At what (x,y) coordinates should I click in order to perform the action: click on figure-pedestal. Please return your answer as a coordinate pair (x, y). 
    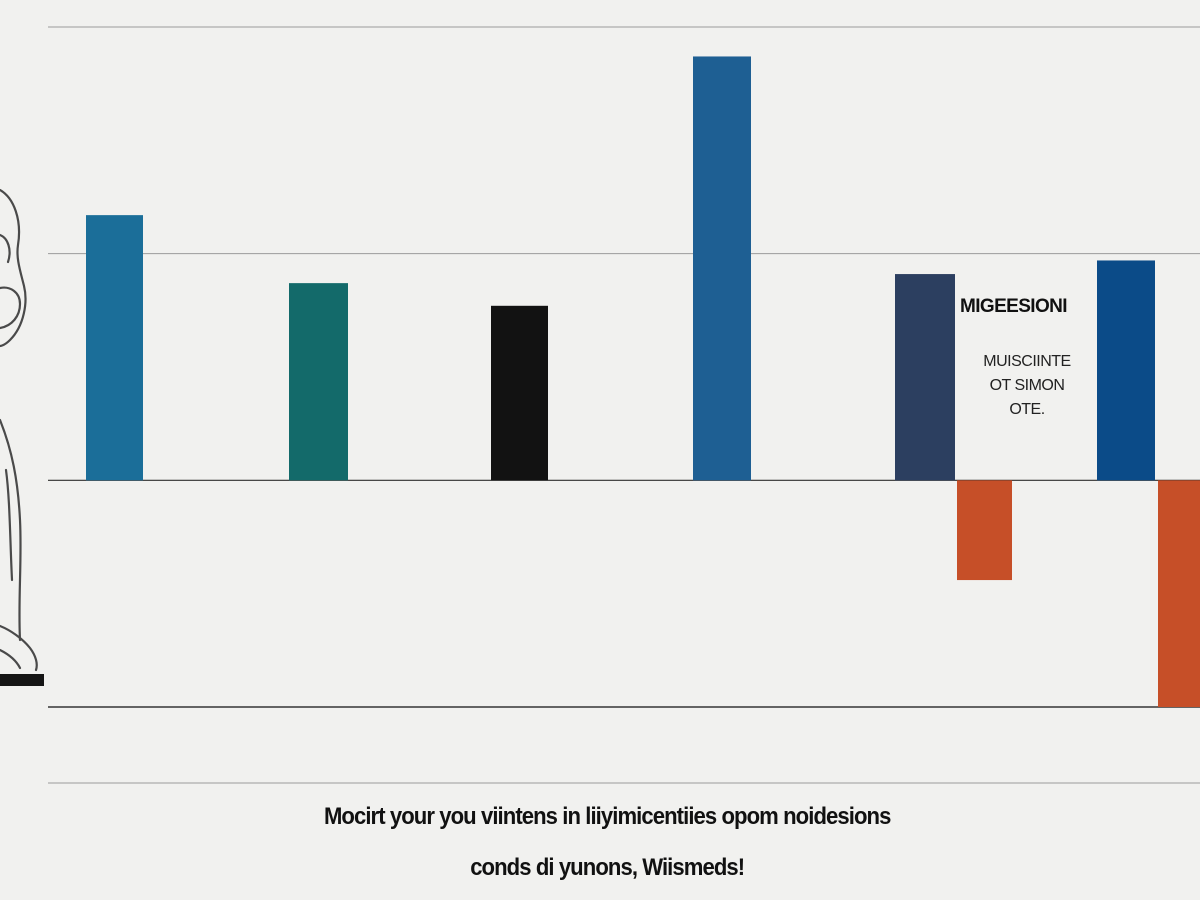
    Looking at the image, I should click on (22, 680).